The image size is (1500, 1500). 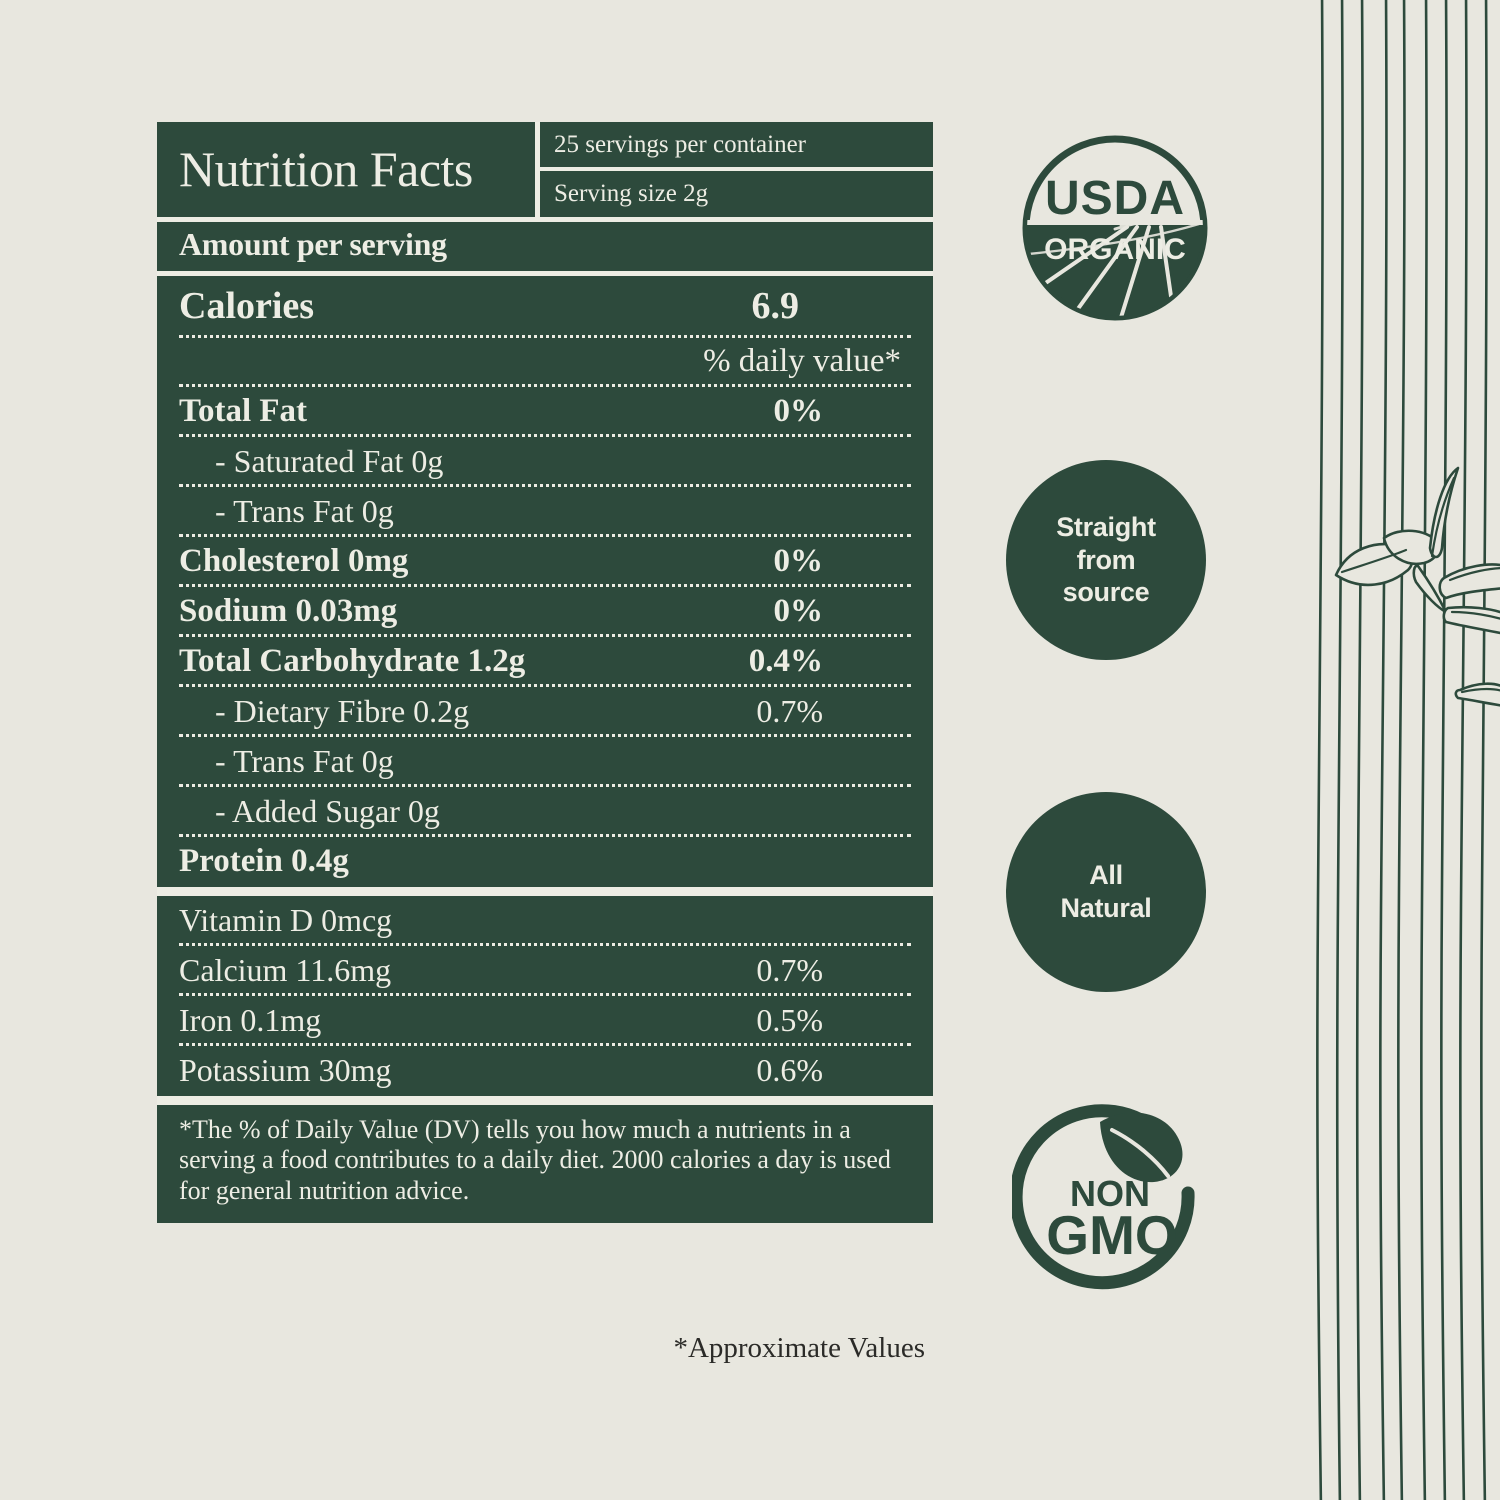 What do you see at coordinates (545, 921) in the screenshot?
I see `nutrient-row: Vitamin D 0mcg` at bounding box center [545, 921].